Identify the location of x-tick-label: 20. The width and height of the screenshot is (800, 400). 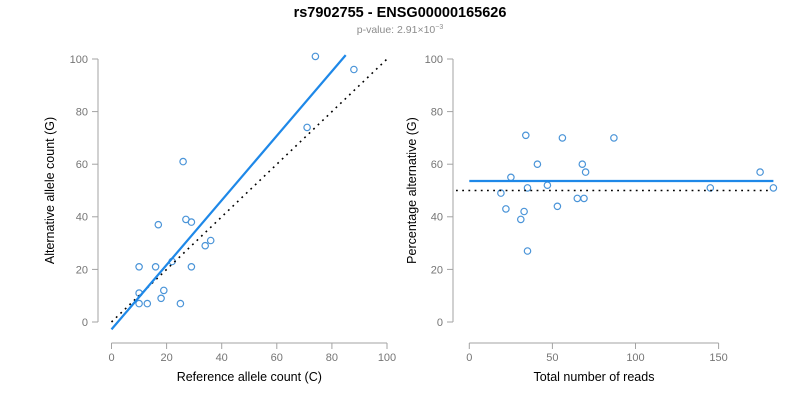
(166, 358).